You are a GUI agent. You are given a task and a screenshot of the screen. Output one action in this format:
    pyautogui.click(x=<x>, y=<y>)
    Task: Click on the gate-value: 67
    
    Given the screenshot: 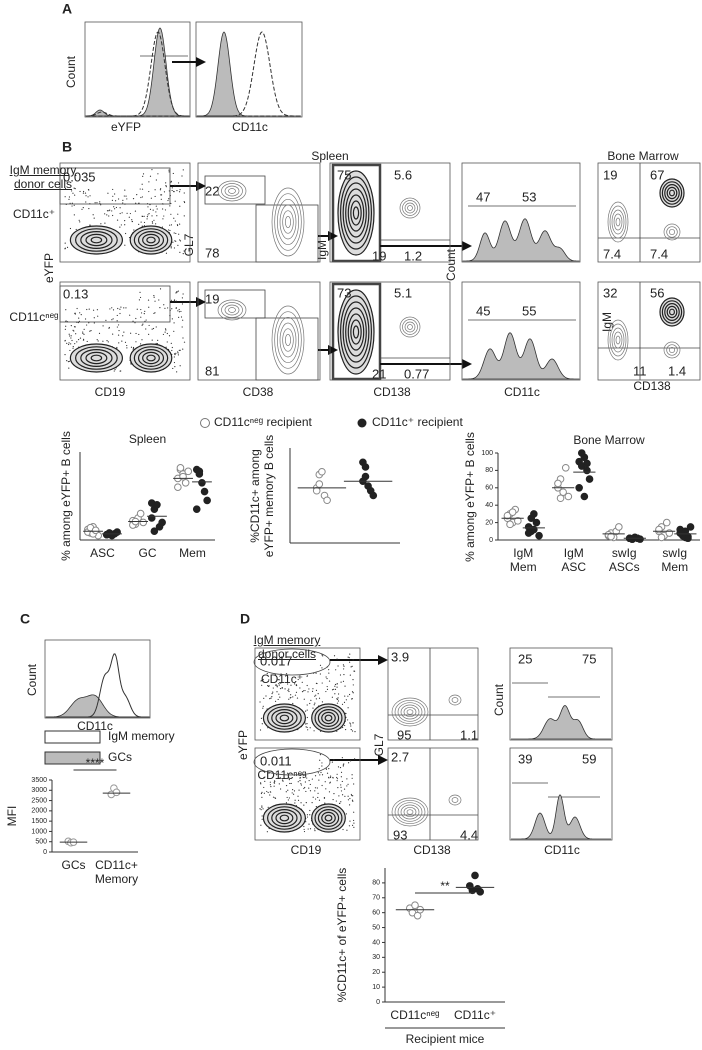 What is the action you would take?
    pyautogui.click(x=657, y=174)
    